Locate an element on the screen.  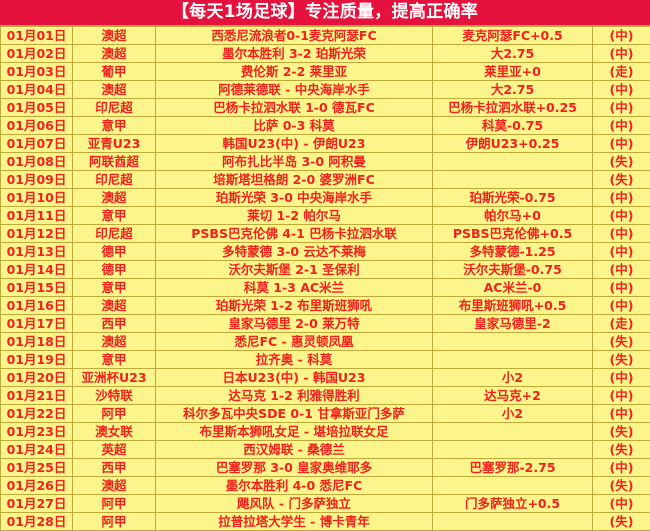
cell-league: 英超 is located at coordinates (114, 450).